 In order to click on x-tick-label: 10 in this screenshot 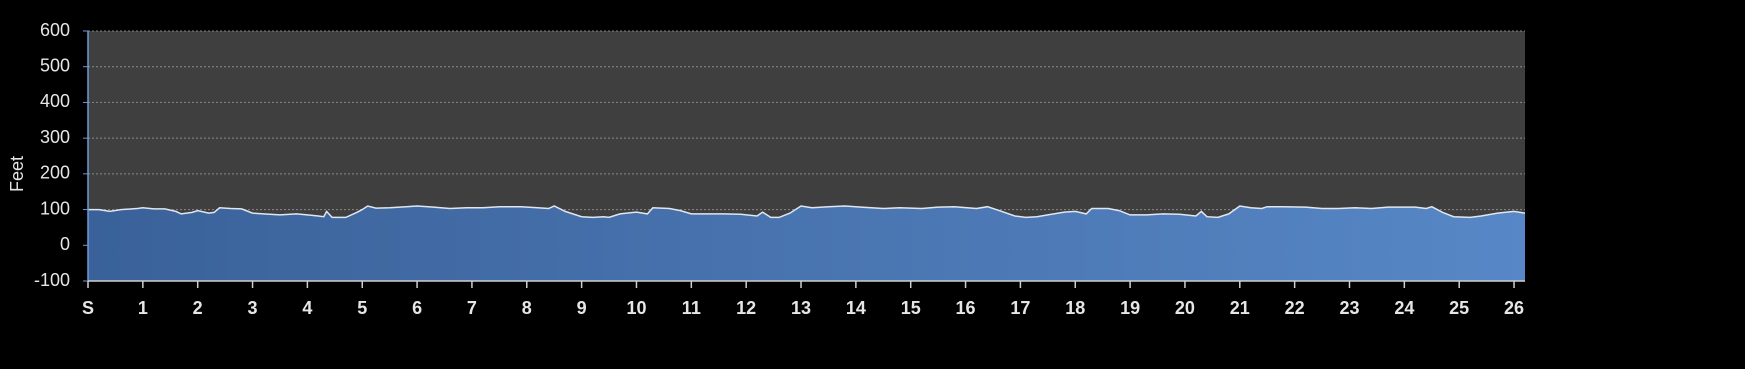, I will do `click(636, 308)`.